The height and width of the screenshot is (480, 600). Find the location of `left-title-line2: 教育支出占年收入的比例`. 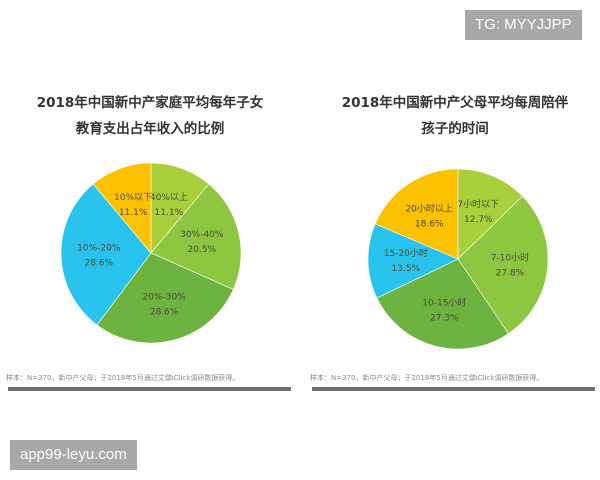

left-title-line2: 教育支出占年收入的比例 is located at coordinates (150, 129).